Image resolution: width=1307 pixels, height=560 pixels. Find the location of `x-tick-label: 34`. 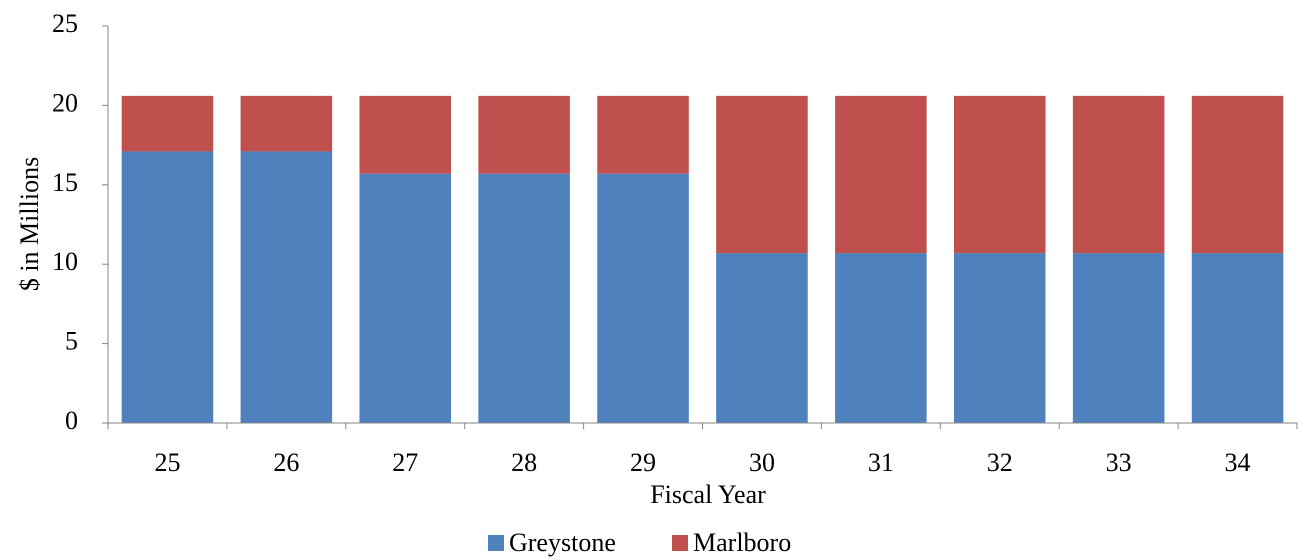

x-tick-label: 34 is located at coordinates (1238, 462).